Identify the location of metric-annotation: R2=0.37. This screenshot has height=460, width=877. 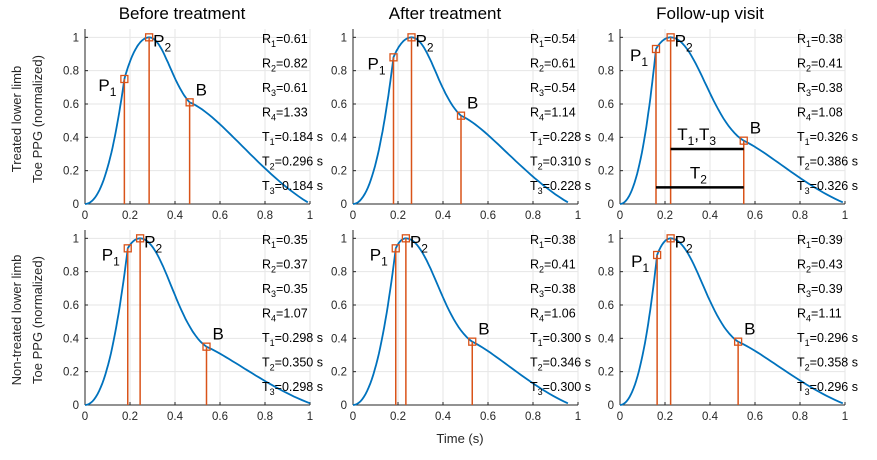
(285, 266).